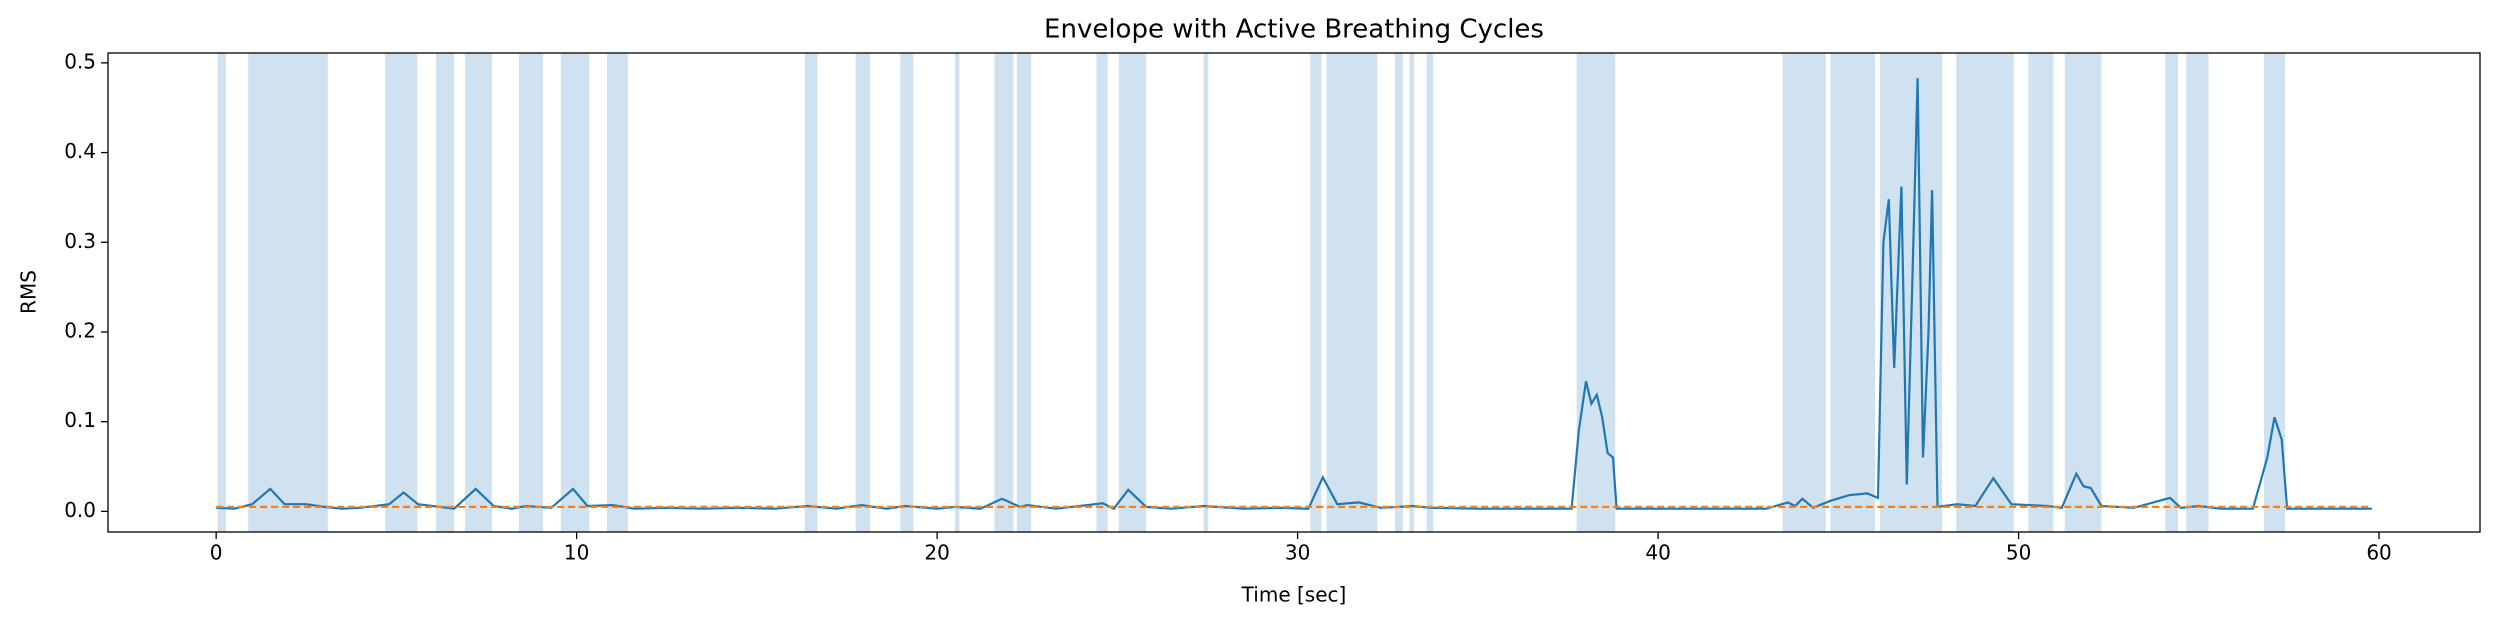 The height and width of the screenshot is (627, 2500). Describe the element at coordinates (1297, 553) in the screenshot. I see `x-tick-label: 30` at that location.